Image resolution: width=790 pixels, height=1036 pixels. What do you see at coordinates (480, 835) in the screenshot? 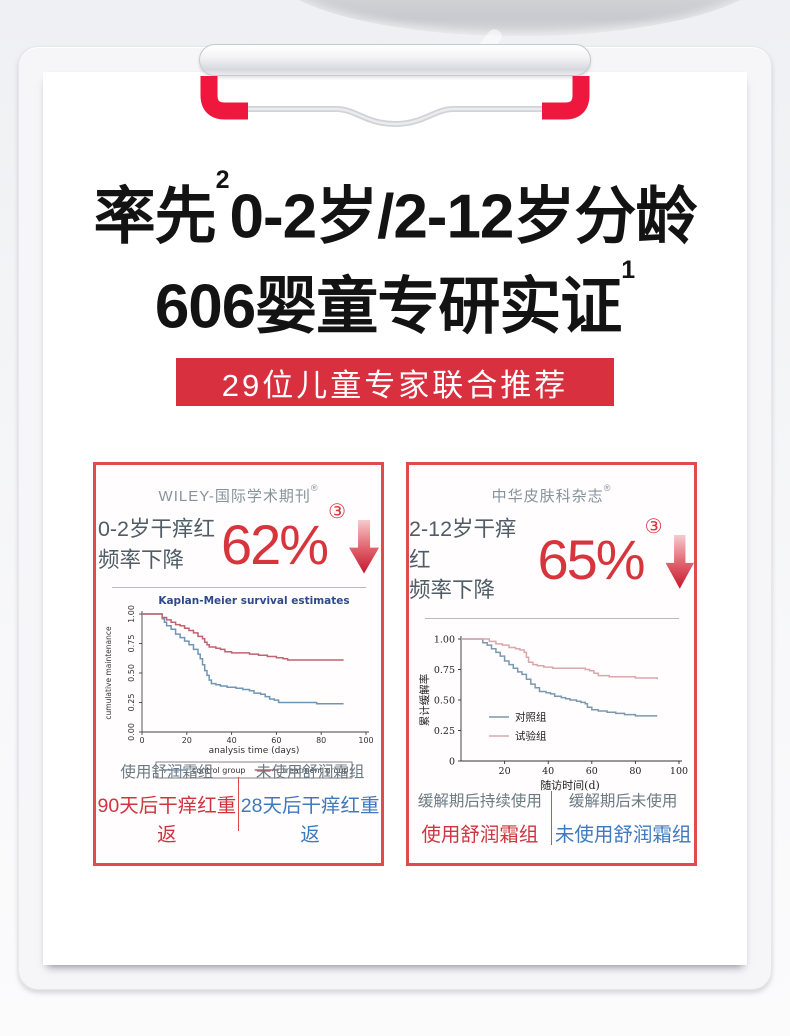
I see `result-label-red: 使用舒润霜组` at bounding box center [480, 835].